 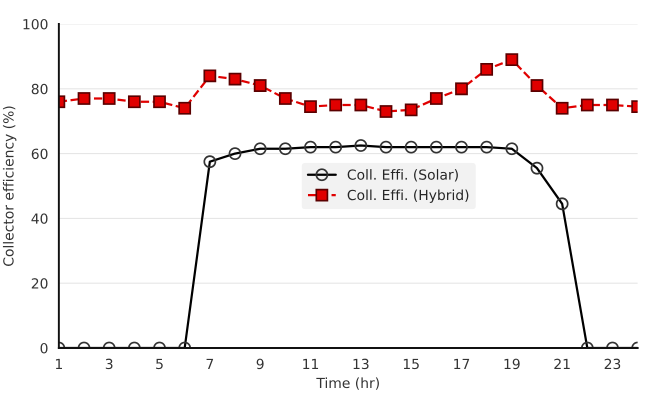 What do you see at coordinates (562, 363) in the screenshot?
I see `x-tick-label: 21` at bounding box center [562, 363].